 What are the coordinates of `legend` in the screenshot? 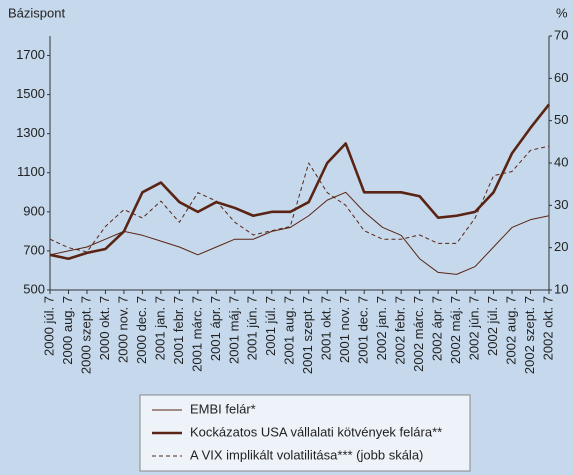 It's located at (305, 433).